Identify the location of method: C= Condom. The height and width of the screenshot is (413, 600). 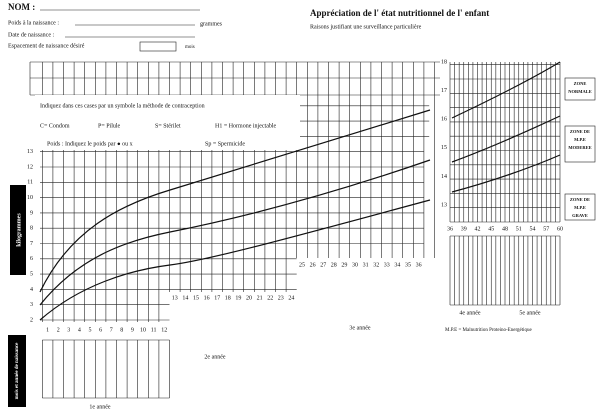
(55, 126).